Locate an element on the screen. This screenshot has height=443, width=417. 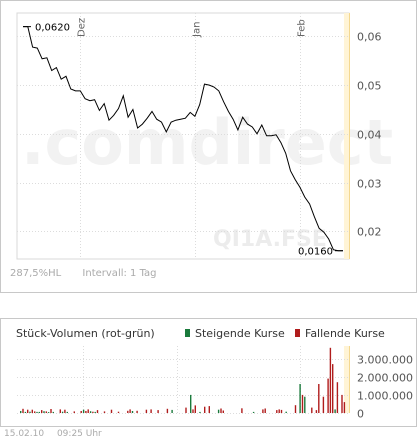
legend-rising-label: Steigende Kurse is located at coordinates (240, 333).